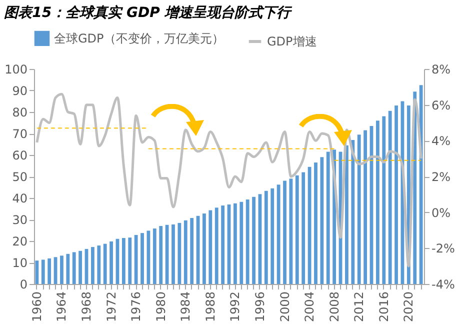  I want to click on y-tick-label: 30, so click(20, 220).